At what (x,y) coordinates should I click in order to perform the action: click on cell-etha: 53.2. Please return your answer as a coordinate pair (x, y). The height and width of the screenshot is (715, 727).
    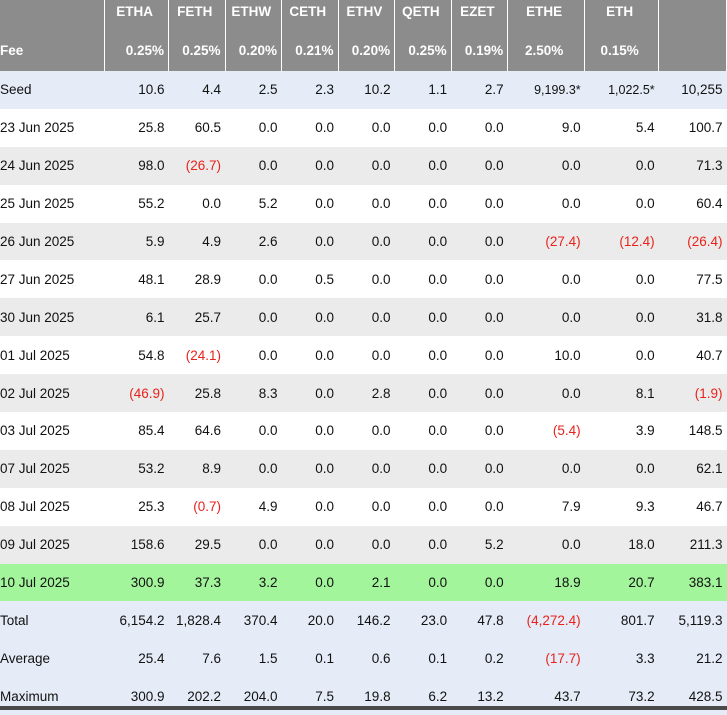
    Looking at the image, I should click on (136, 468).